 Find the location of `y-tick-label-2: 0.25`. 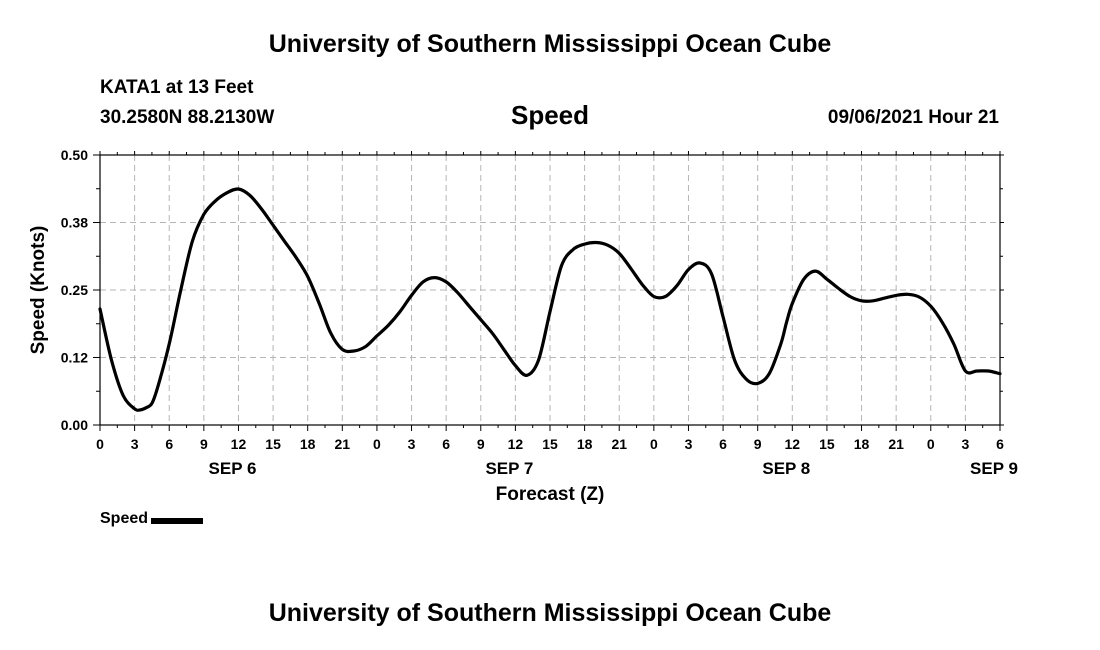

y-tick-label-2: 0.25 is located at coordinates (74, 290).